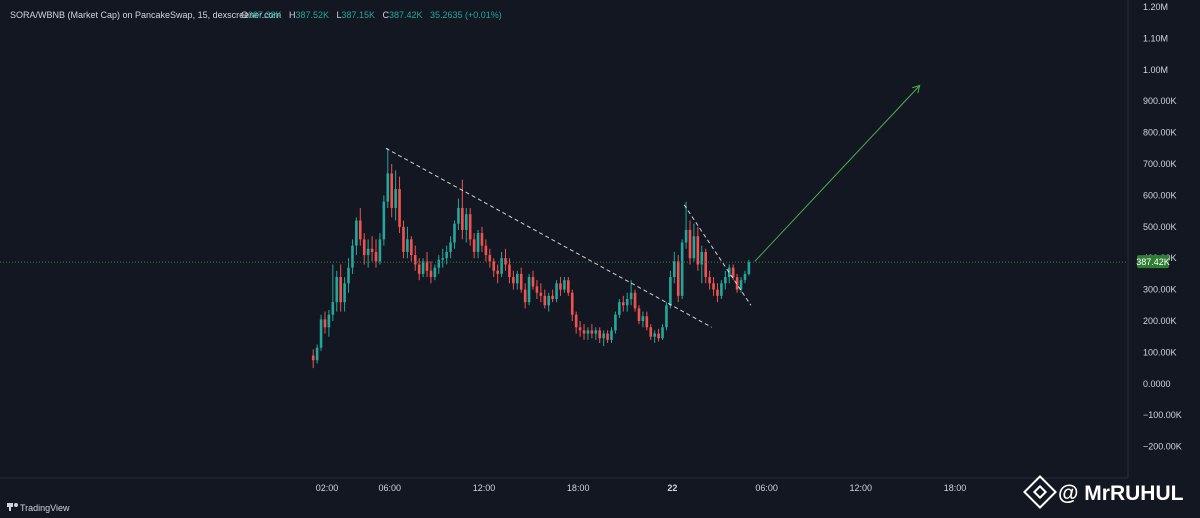  Describe the element at coordinates (1160, 133) in the screenshot. I see `price-tick-label: 800.00K` at that location.